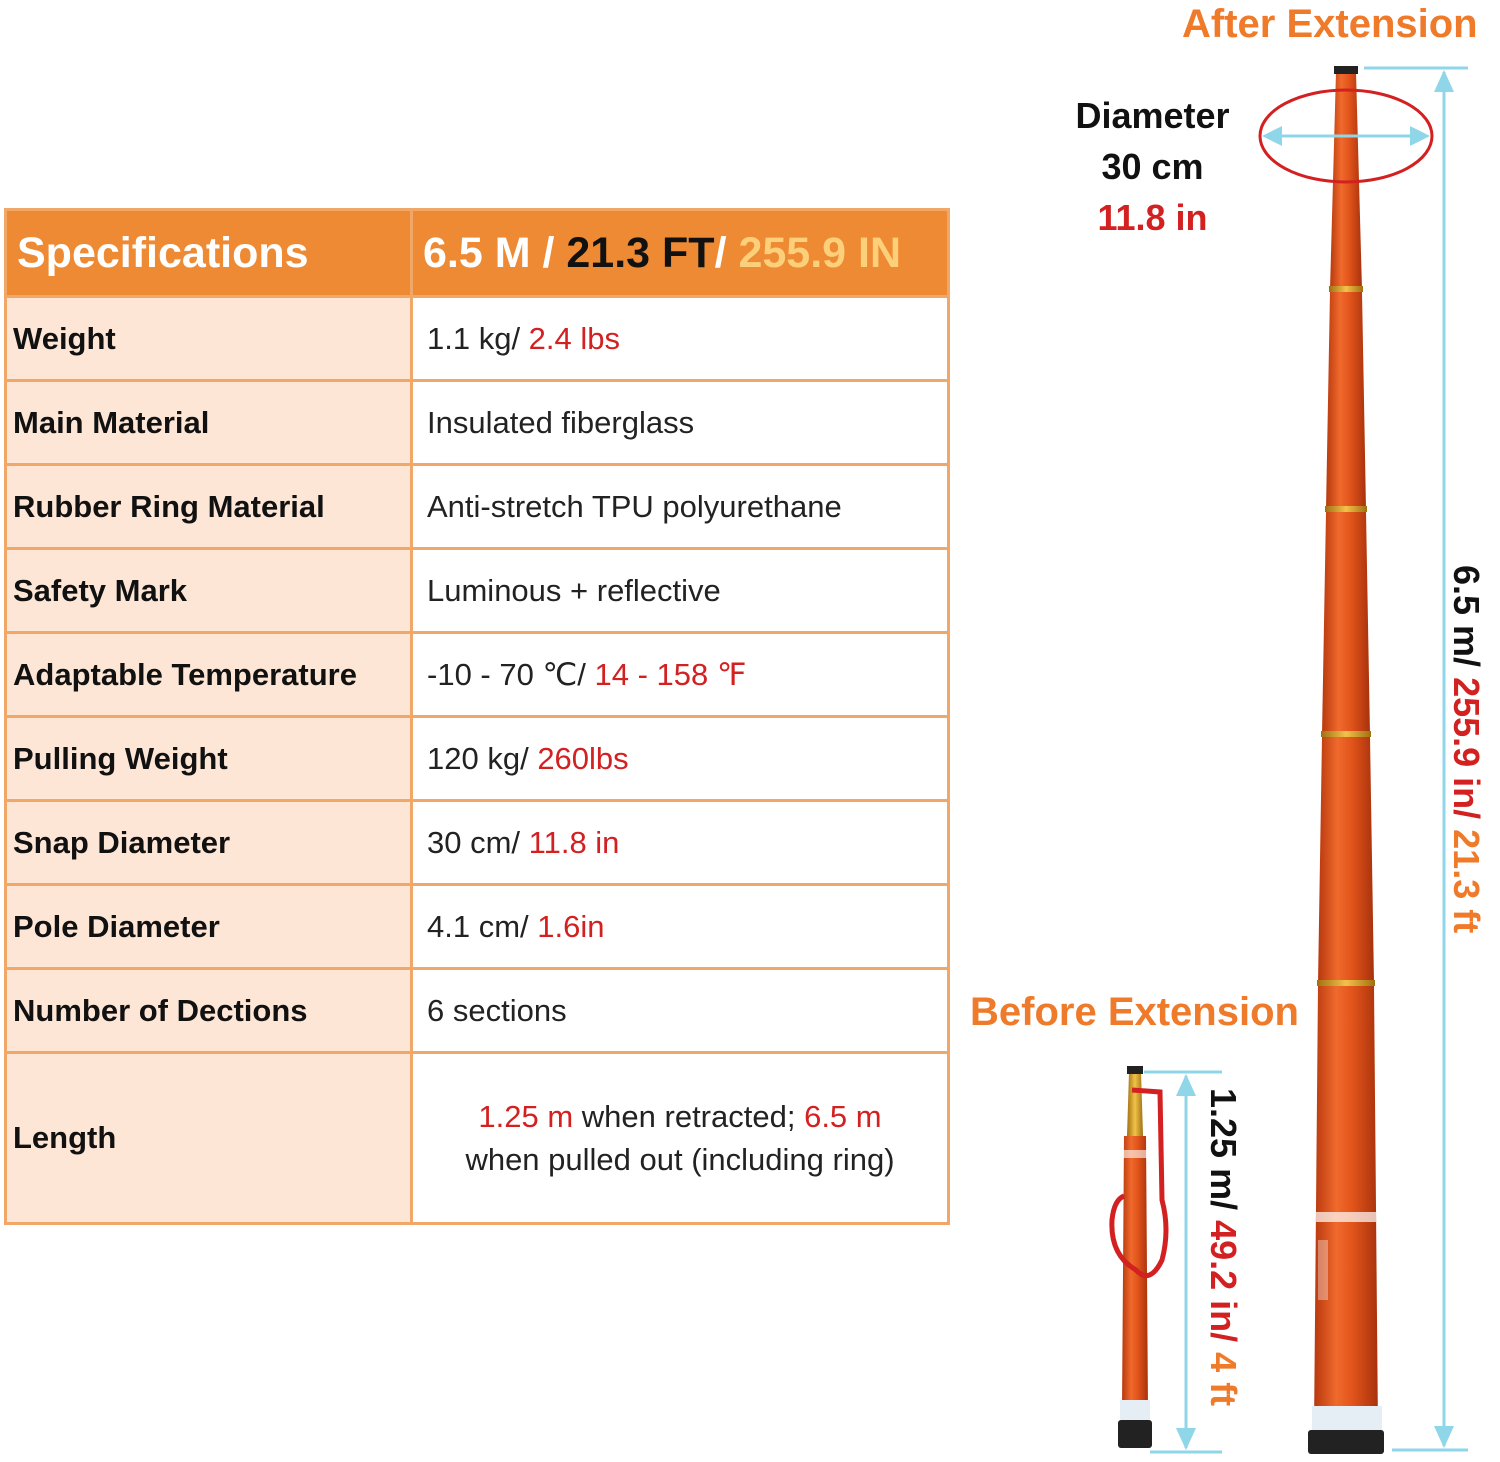  Describe the element at coordinates (680, 506) in the screenshot. I see `row-value-rubber-ring: Anti-stretch TPU polyurethane` at that location.